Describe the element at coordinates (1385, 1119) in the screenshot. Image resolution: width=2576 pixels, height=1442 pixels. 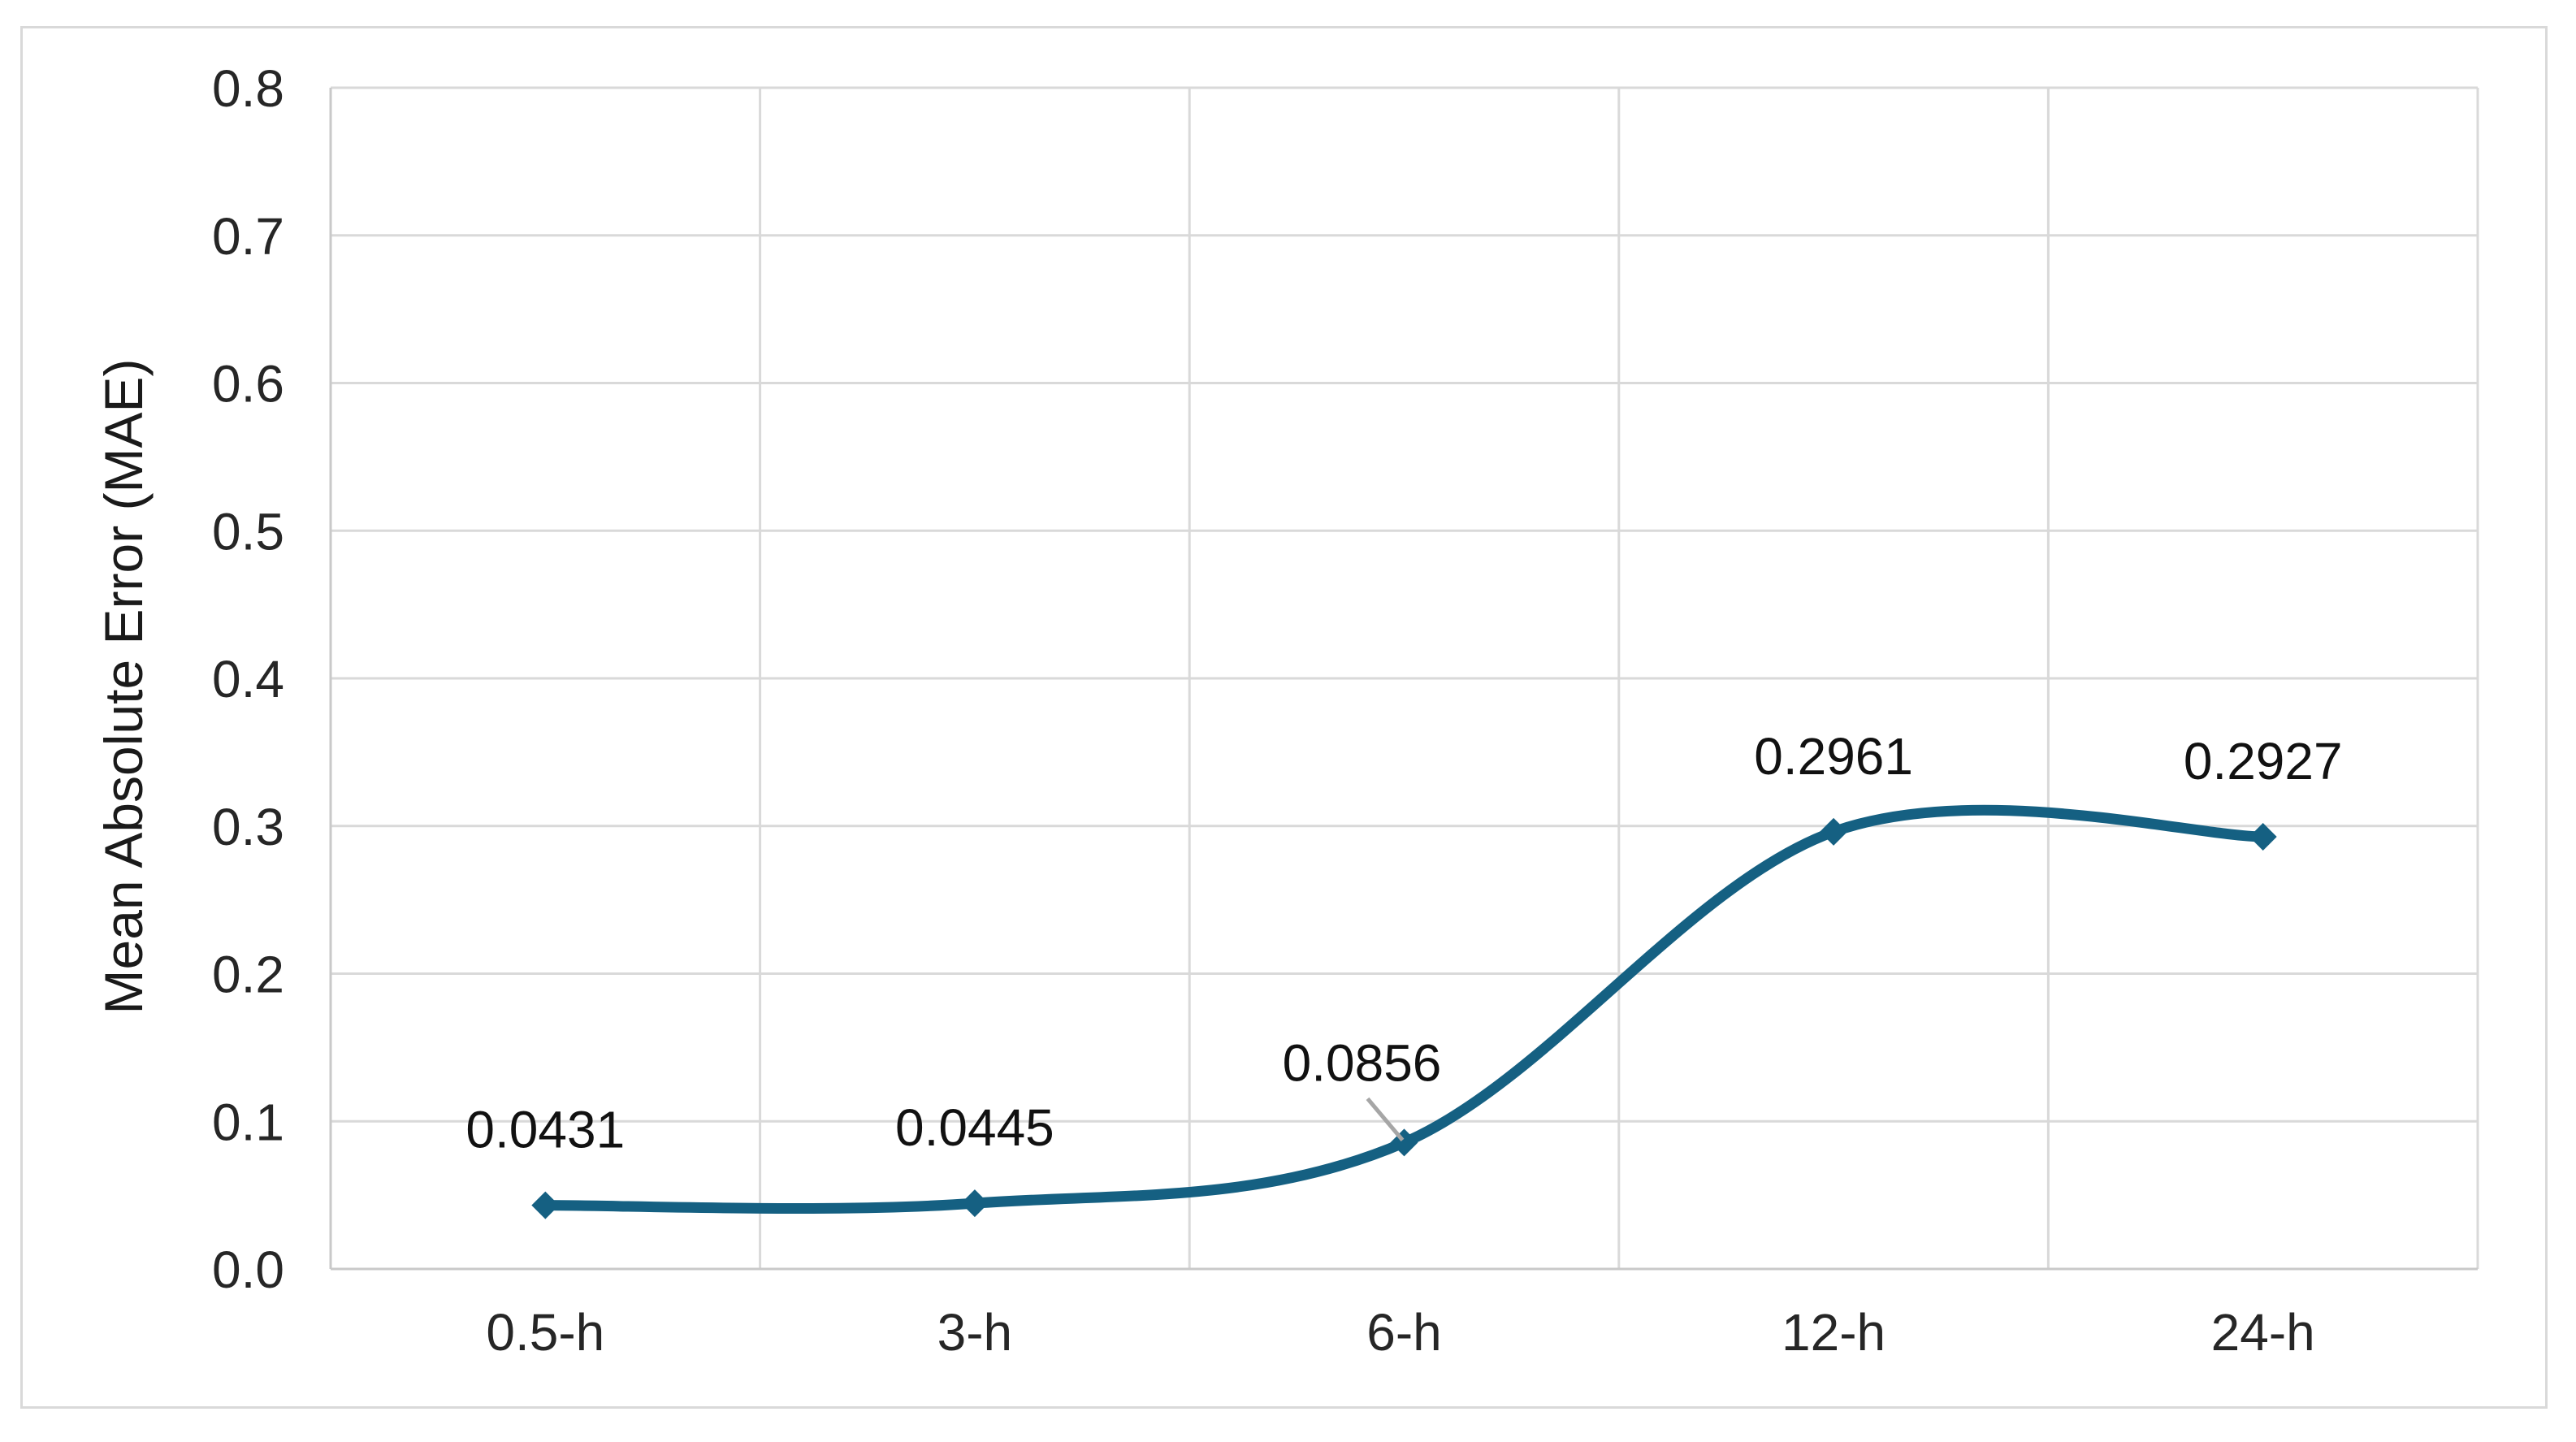
I see `leader-line` at that location.